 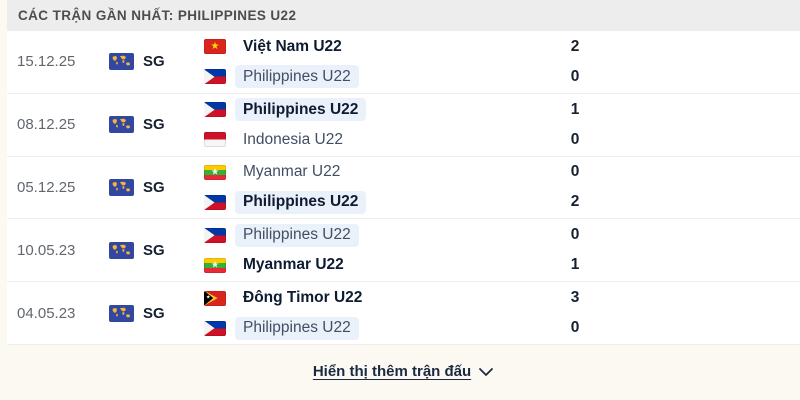 What do you see at coordinates (575, 265) in the screenshot?
I see `away-team-score: 1` at bounding box center [575, 265].